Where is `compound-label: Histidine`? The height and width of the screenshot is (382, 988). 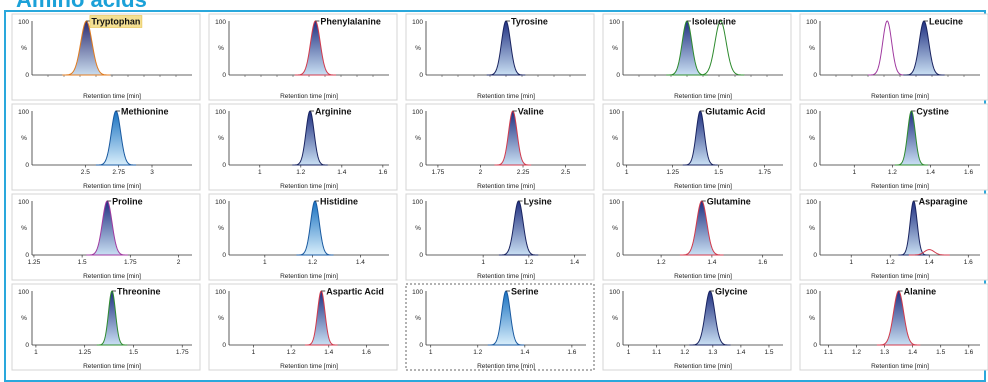 compound-label: Histidine is located at coordinates (339, 202).